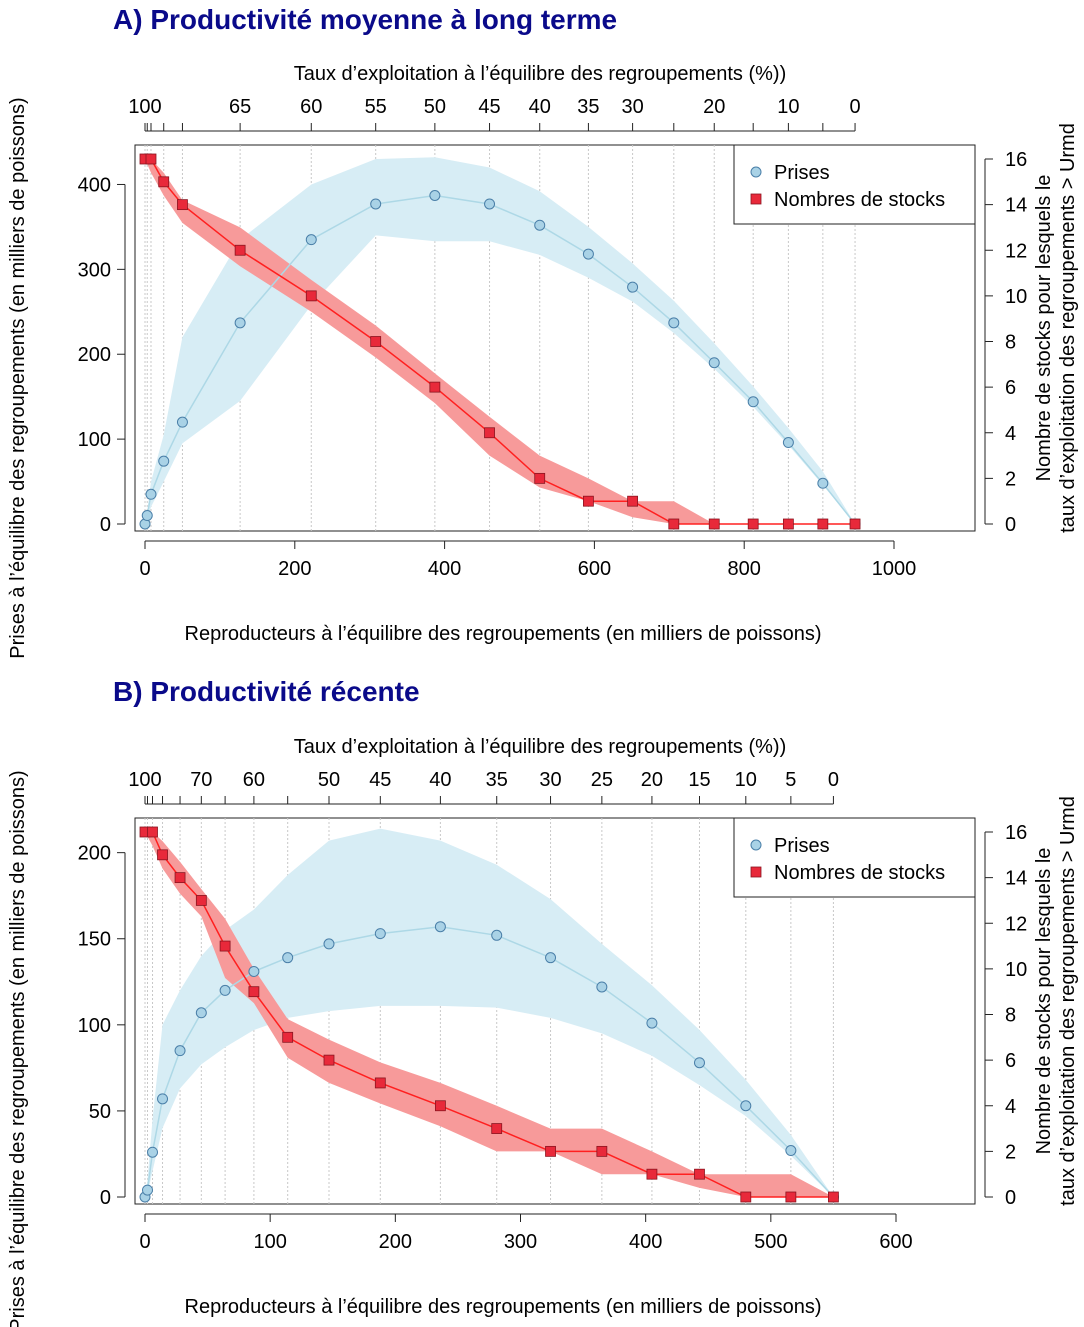 Image resolution: width=1084 pixels, height=1327 pixels. What do you see at coordinates (1010, 343) in the screenshot?
I see `y2-tick-label: 8` at bounding box center [1010, 343].